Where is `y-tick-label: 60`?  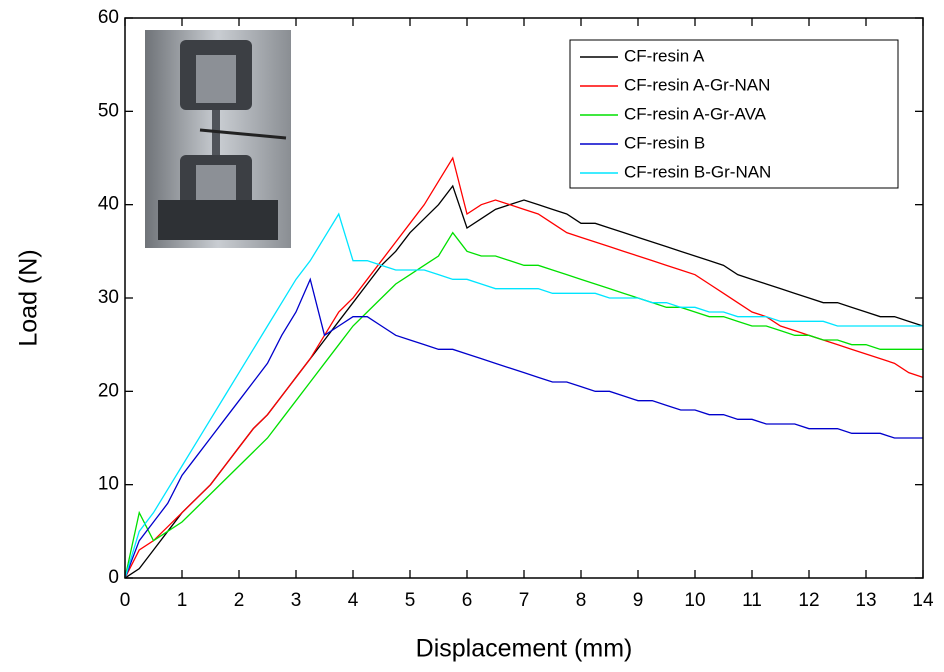
y-tick-label: 60 is located at coordinates (108, 17).